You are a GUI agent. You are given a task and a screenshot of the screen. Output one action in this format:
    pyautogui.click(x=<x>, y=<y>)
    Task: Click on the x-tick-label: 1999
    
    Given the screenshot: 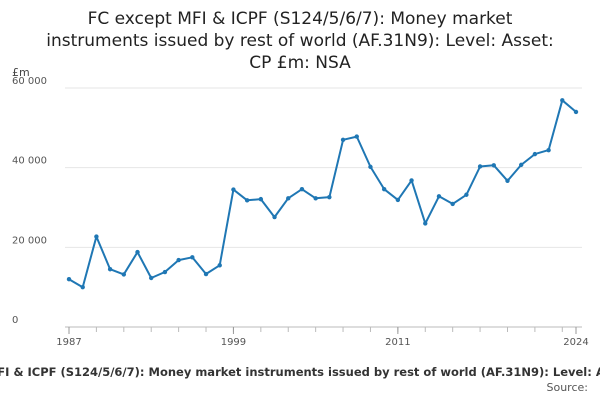 What is the action you would take?
    pyautogui.click(x=233, y=342)
    